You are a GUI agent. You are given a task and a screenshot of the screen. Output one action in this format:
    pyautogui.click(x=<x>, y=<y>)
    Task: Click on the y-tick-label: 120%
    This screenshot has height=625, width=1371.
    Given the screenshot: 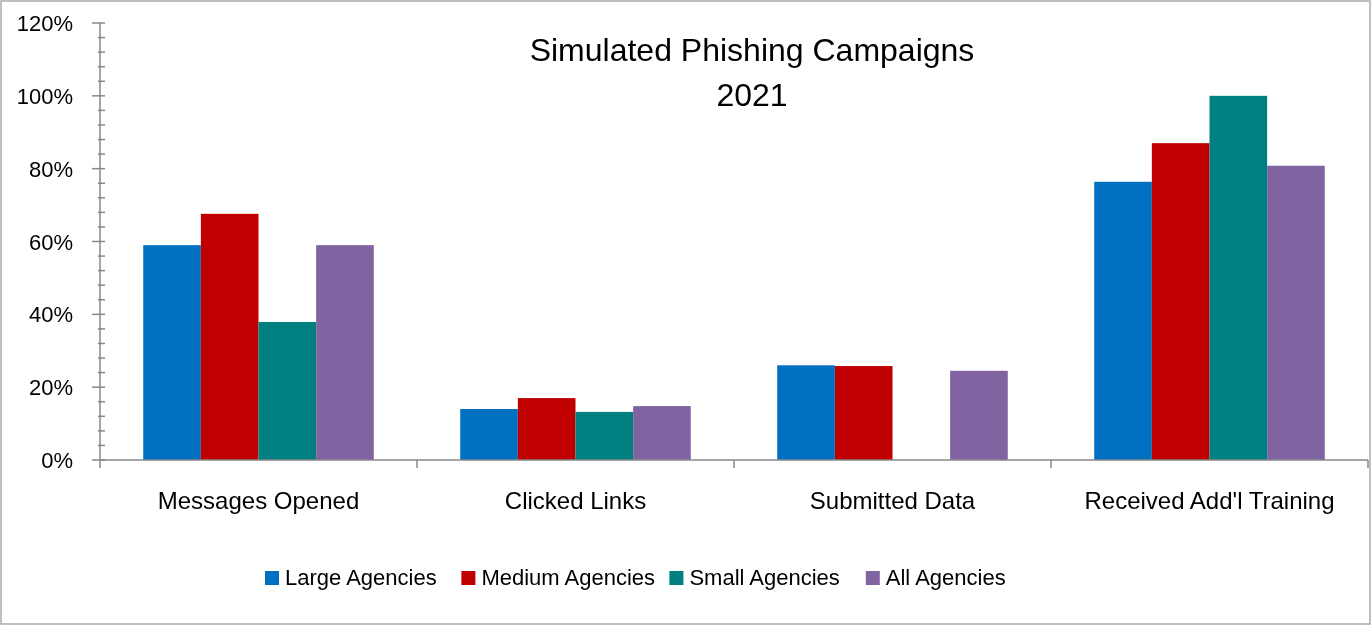 What is the action you would take?
    pyautogui.click(x=44, y=23)
    